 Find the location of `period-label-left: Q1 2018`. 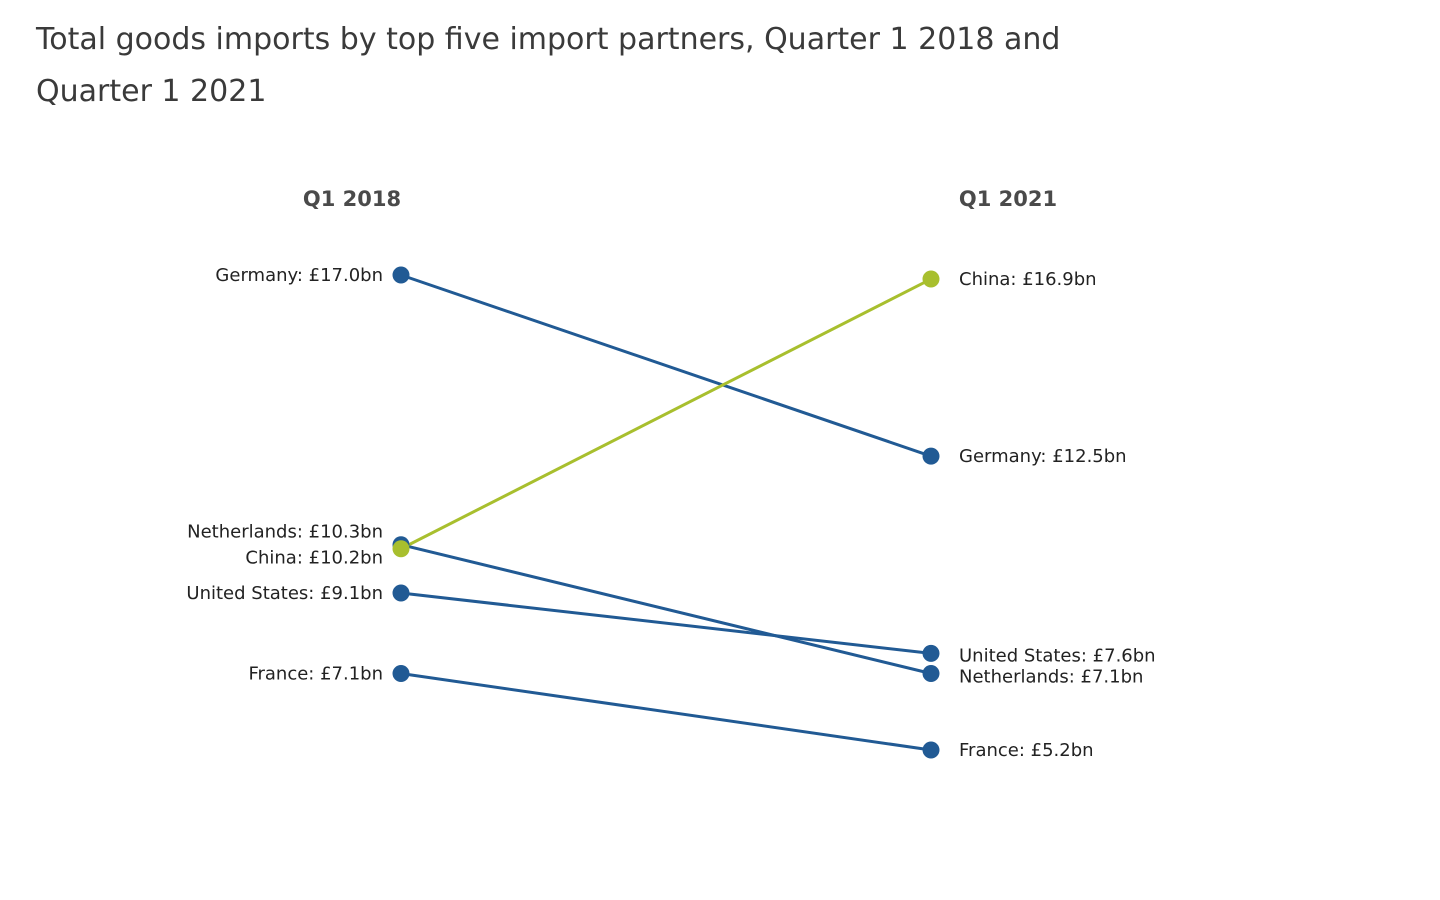

period-label-left: Q1 2018 is located at coordinates (352, 199).